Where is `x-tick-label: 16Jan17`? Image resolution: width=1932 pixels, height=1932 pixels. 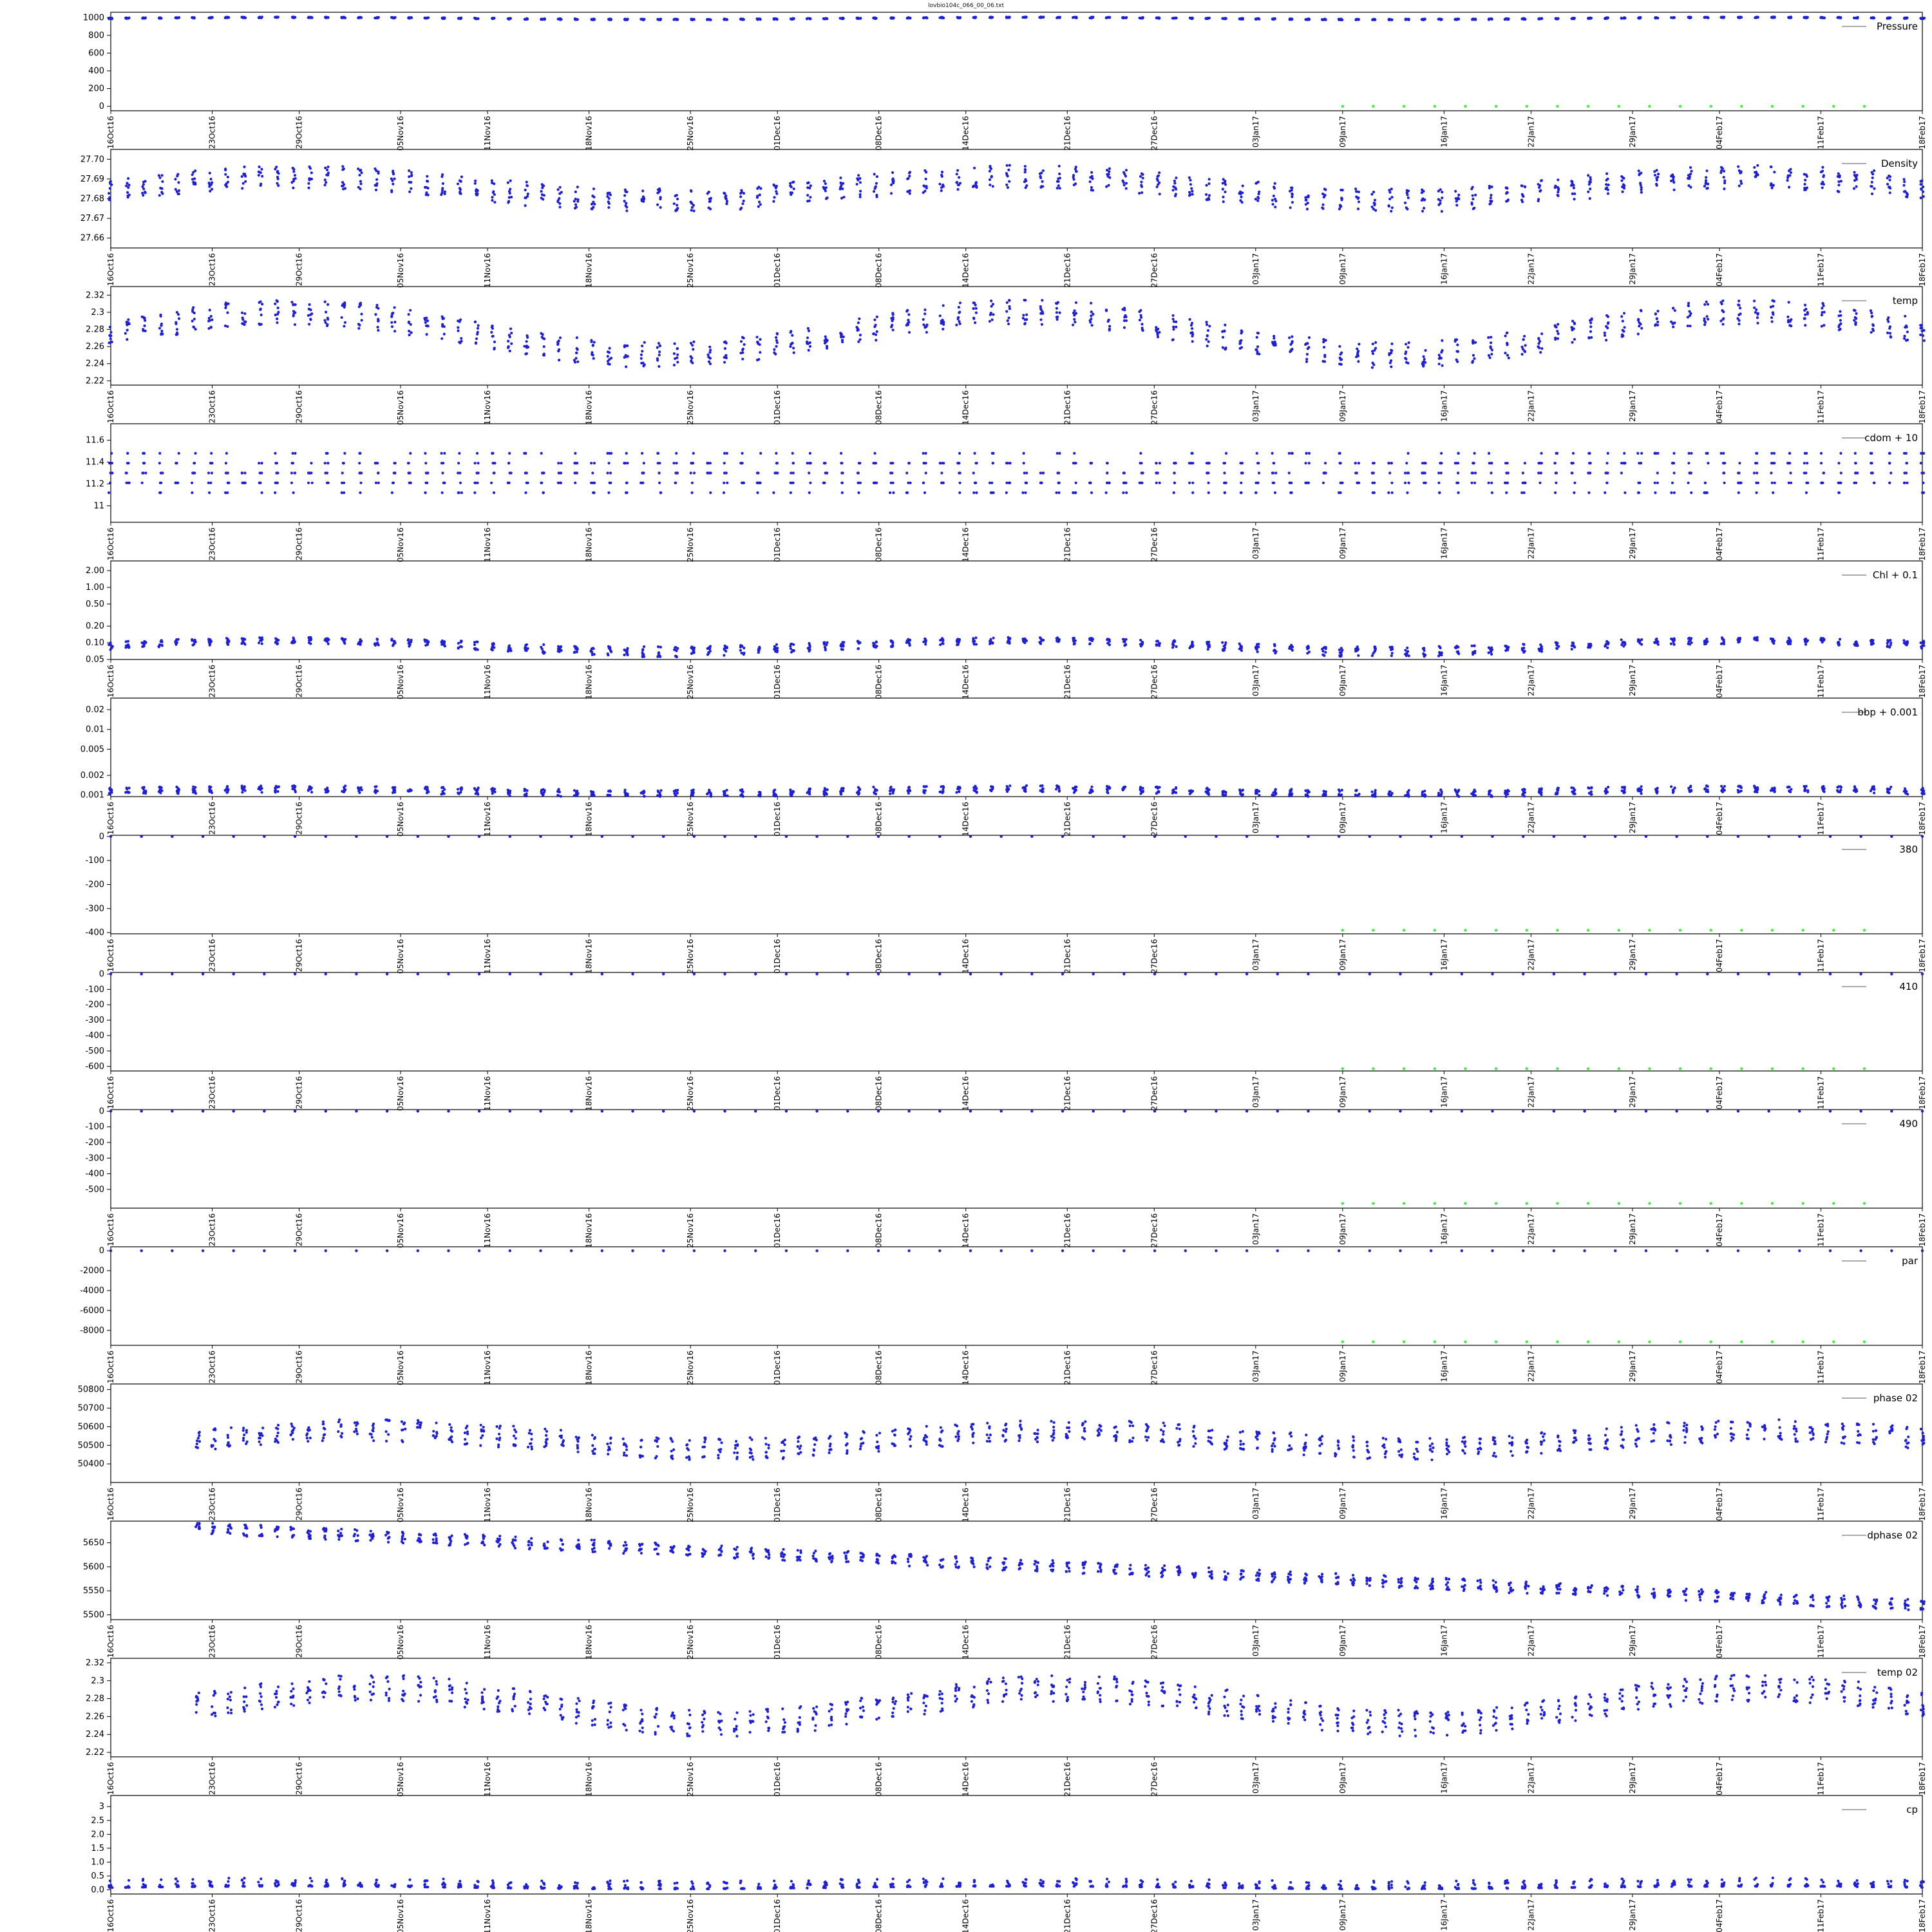
x-tick-label: 16Jan17 is located at coordinates (1444, 406).